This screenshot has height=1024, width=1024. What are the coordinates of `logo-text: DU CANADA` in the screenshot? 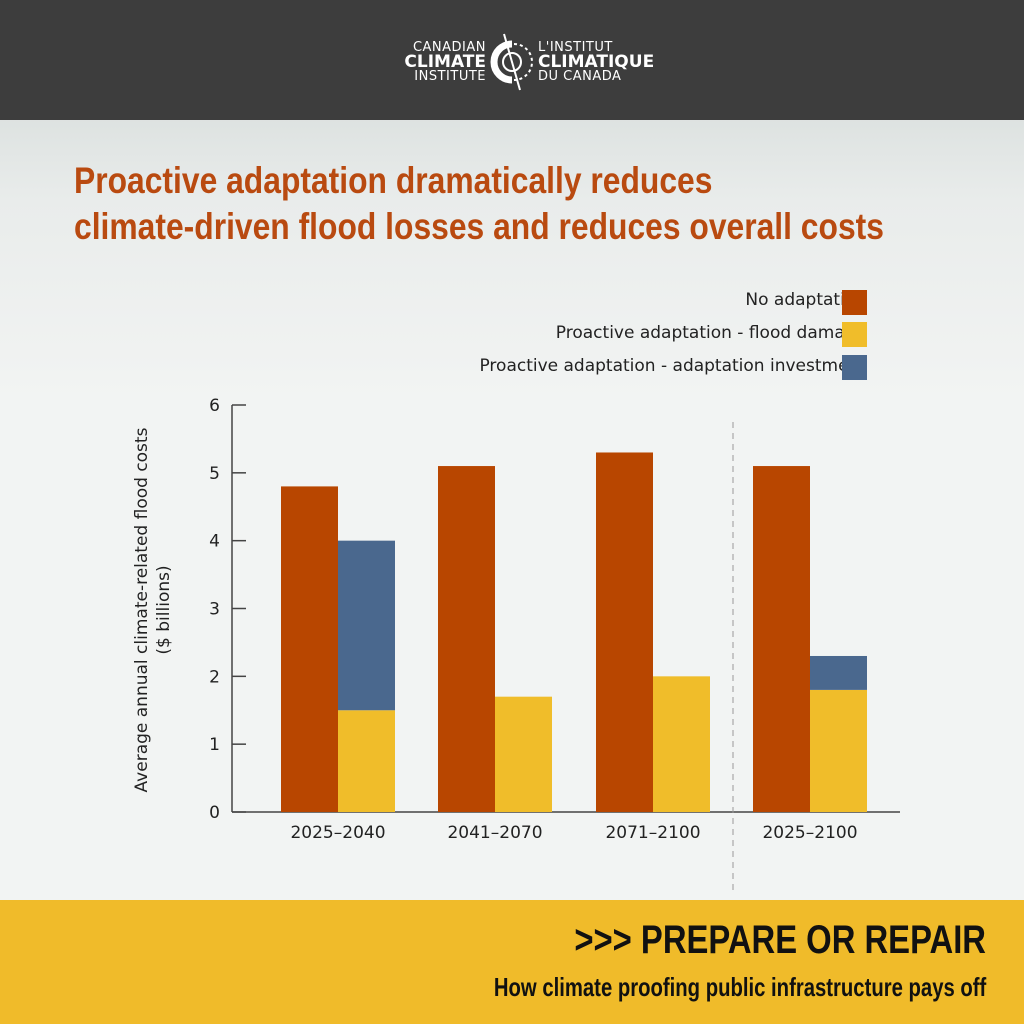 It's located at (580, 76).